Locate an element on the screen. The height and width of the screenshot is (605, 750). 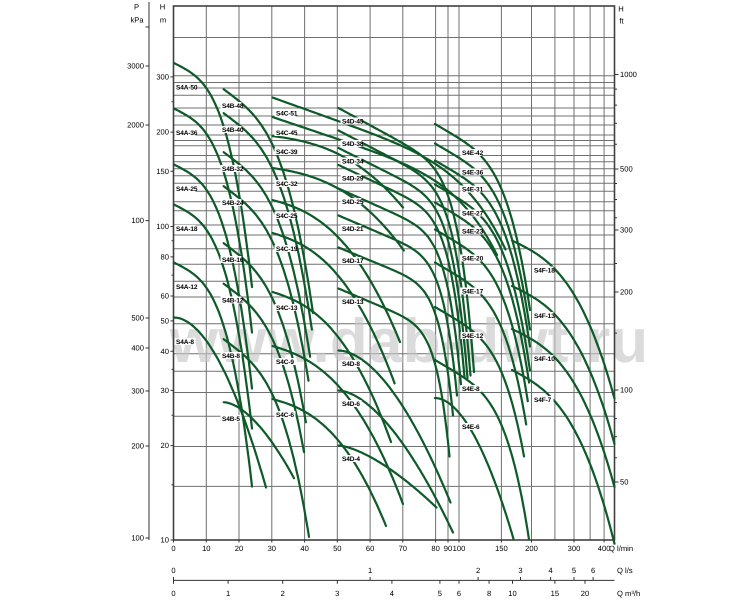
svg-text: S4E-42 is located at coordinates (473, 153).